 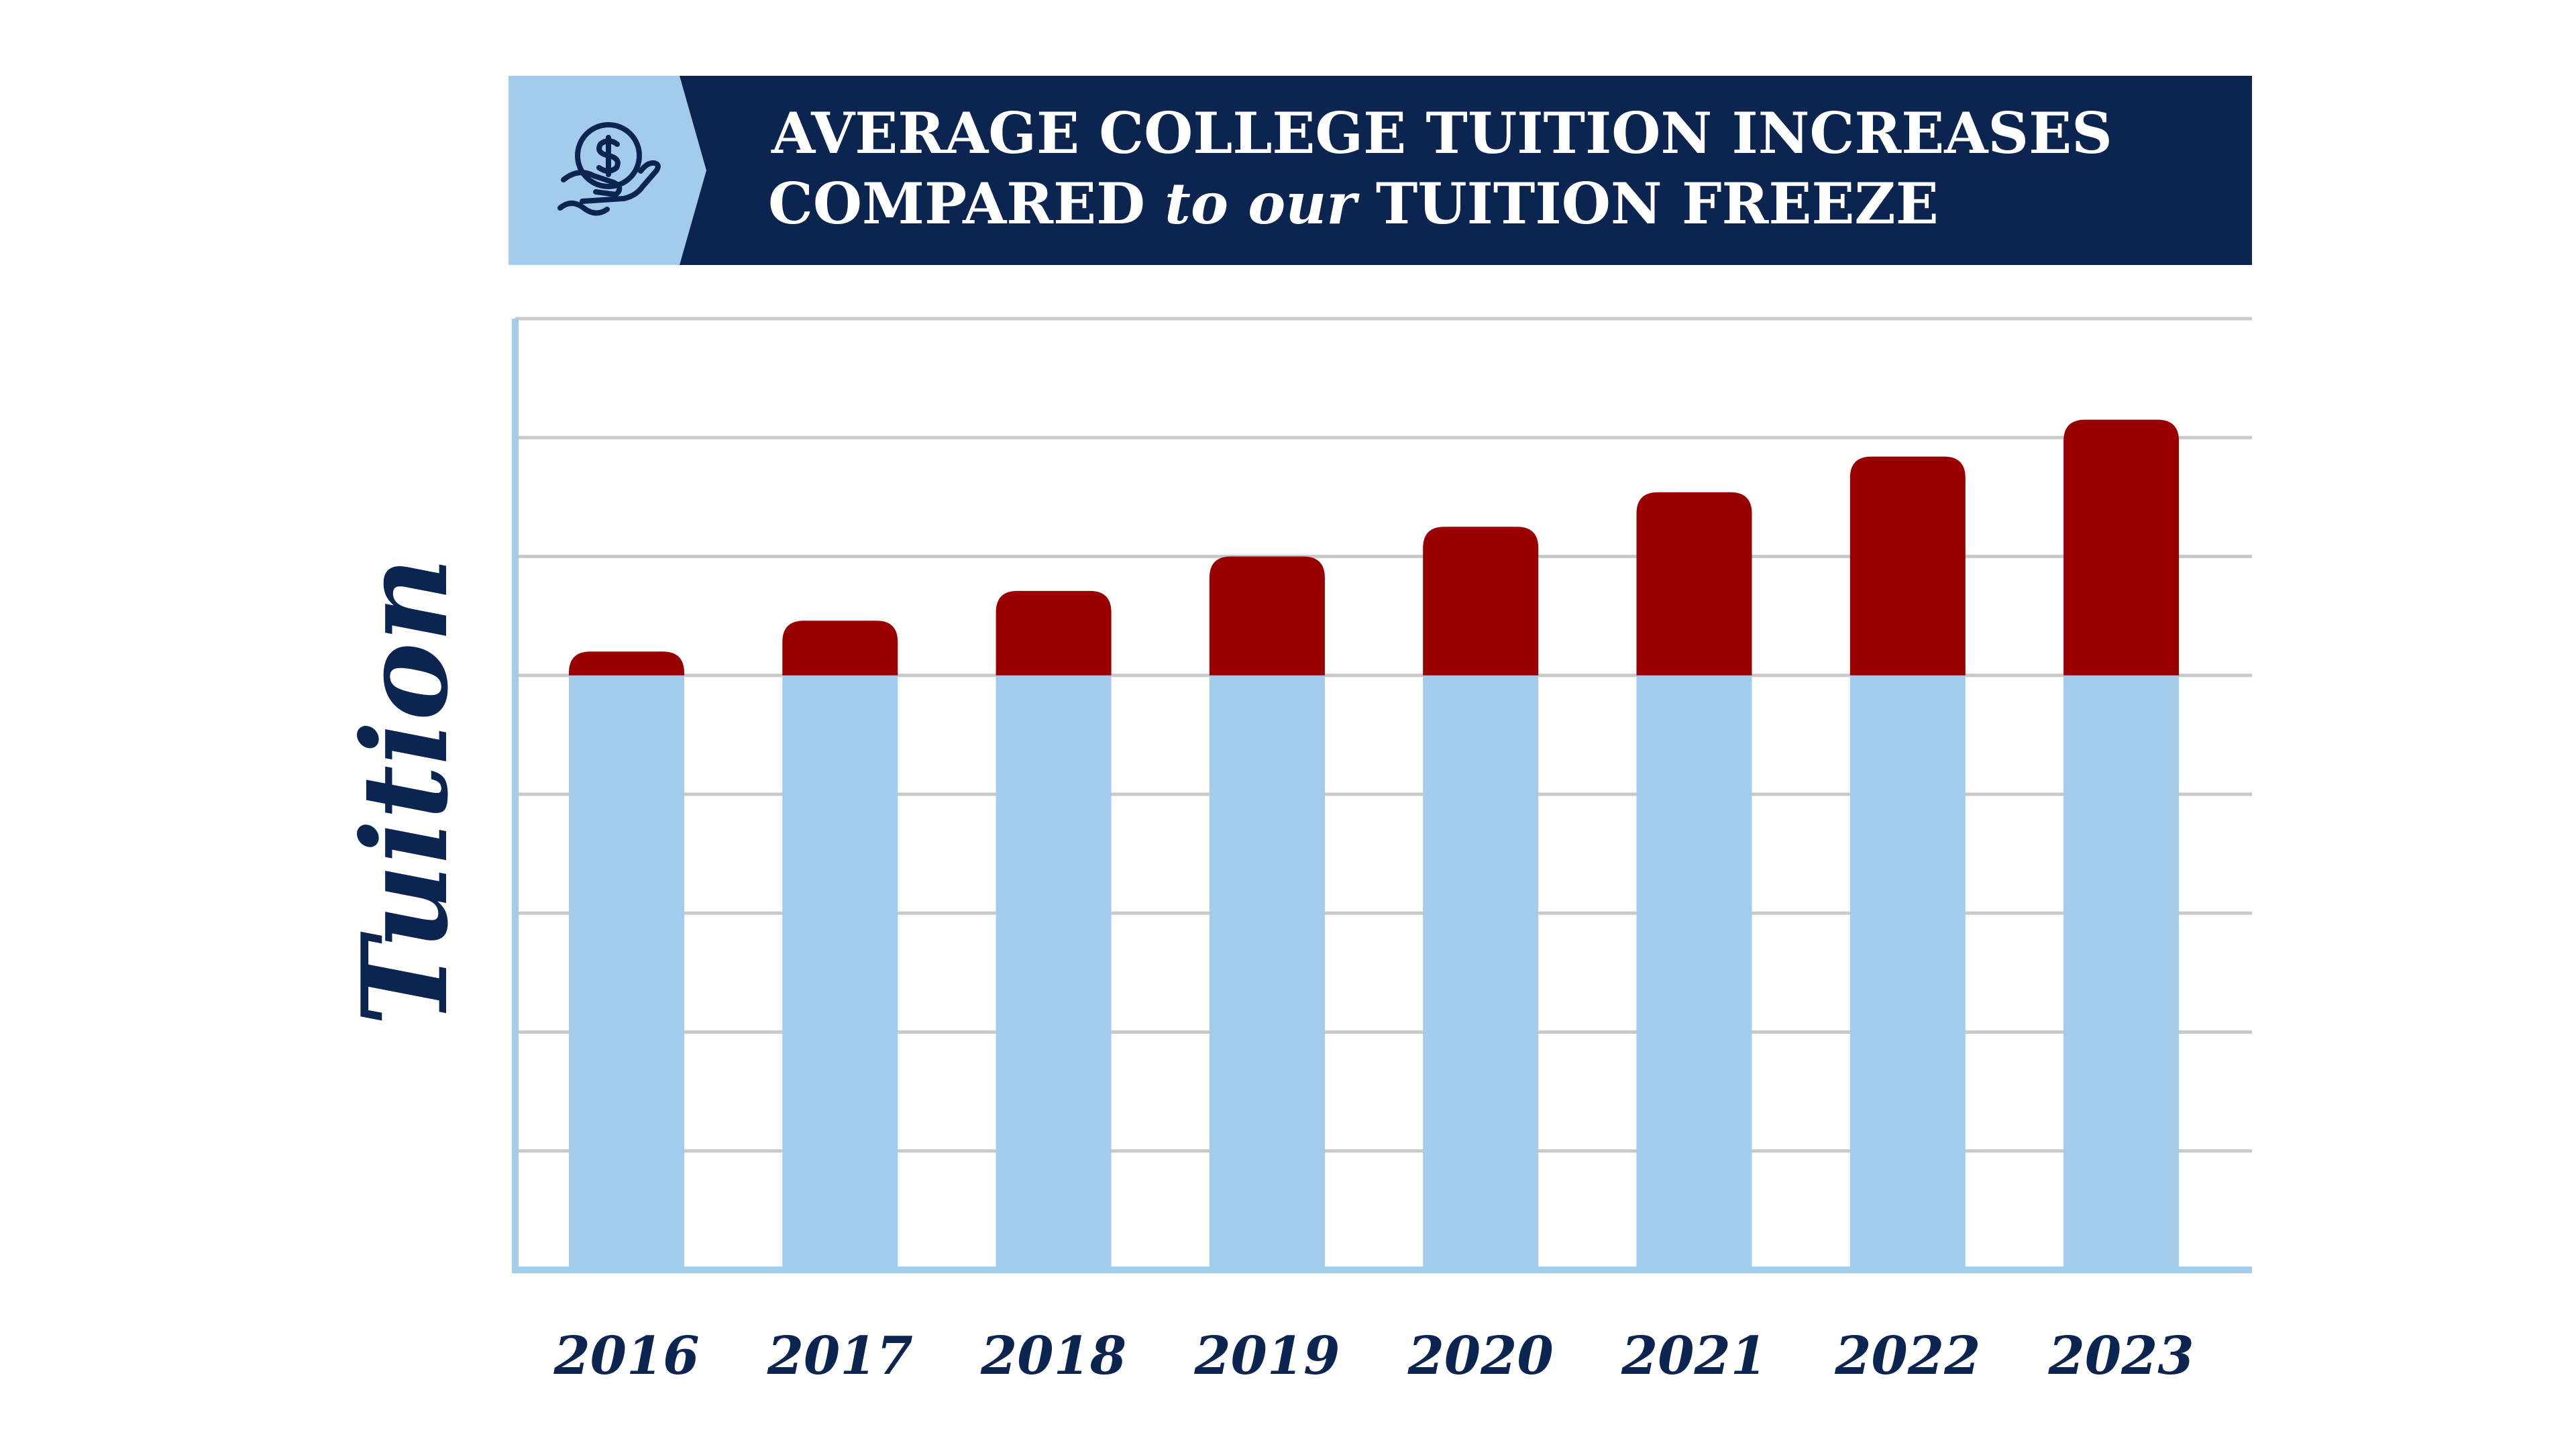 I want to click on title-line2-post: TUITION FREEZE, so click(x=1647, y=203).